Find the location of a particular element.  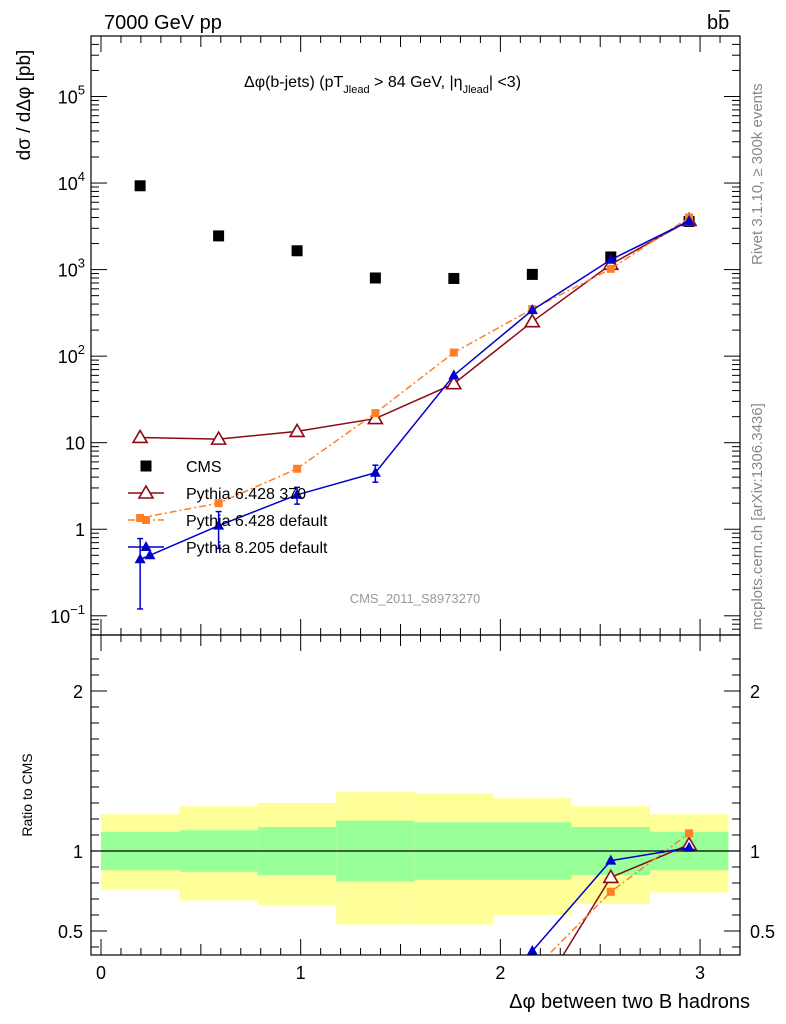

main-y-axis-label: dσ / dΔφ [pb] is located at coordinates (24, 105).